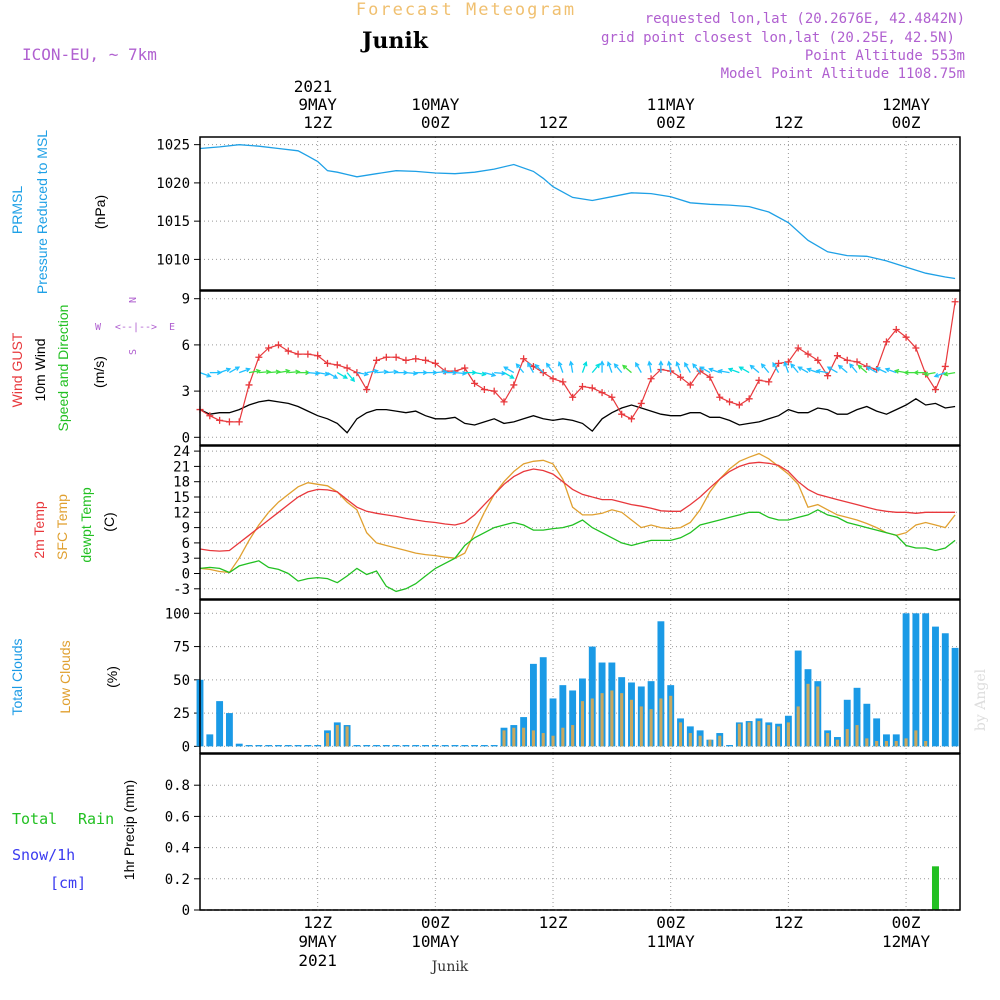 This screenshot has width=1000, height=1000. I want to click on requested-coords: requested lon,lat (20.2676E, 42.4842N), so click(805, 19).